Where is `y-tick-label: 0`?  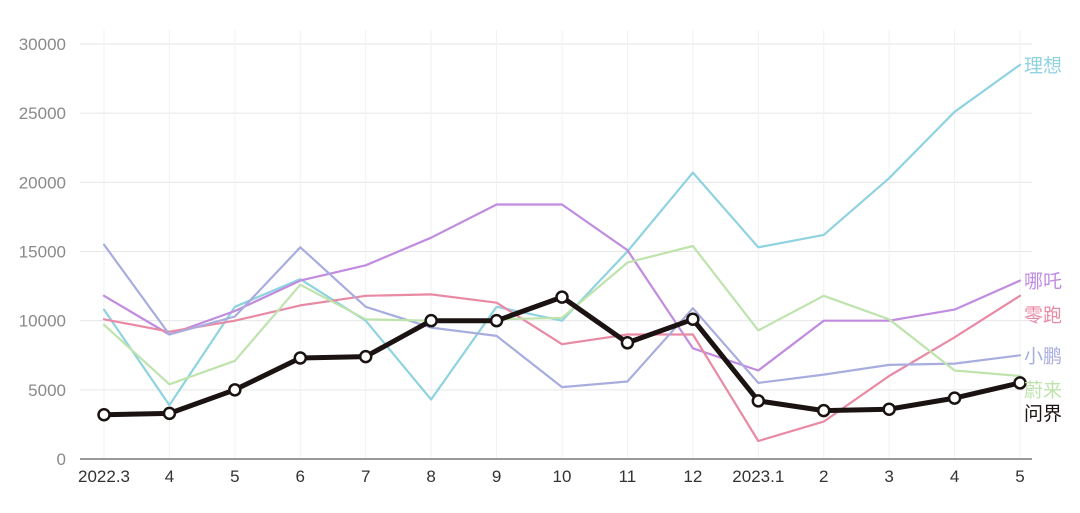
y-tick-label: 0 is located at coordinates (61, 459).